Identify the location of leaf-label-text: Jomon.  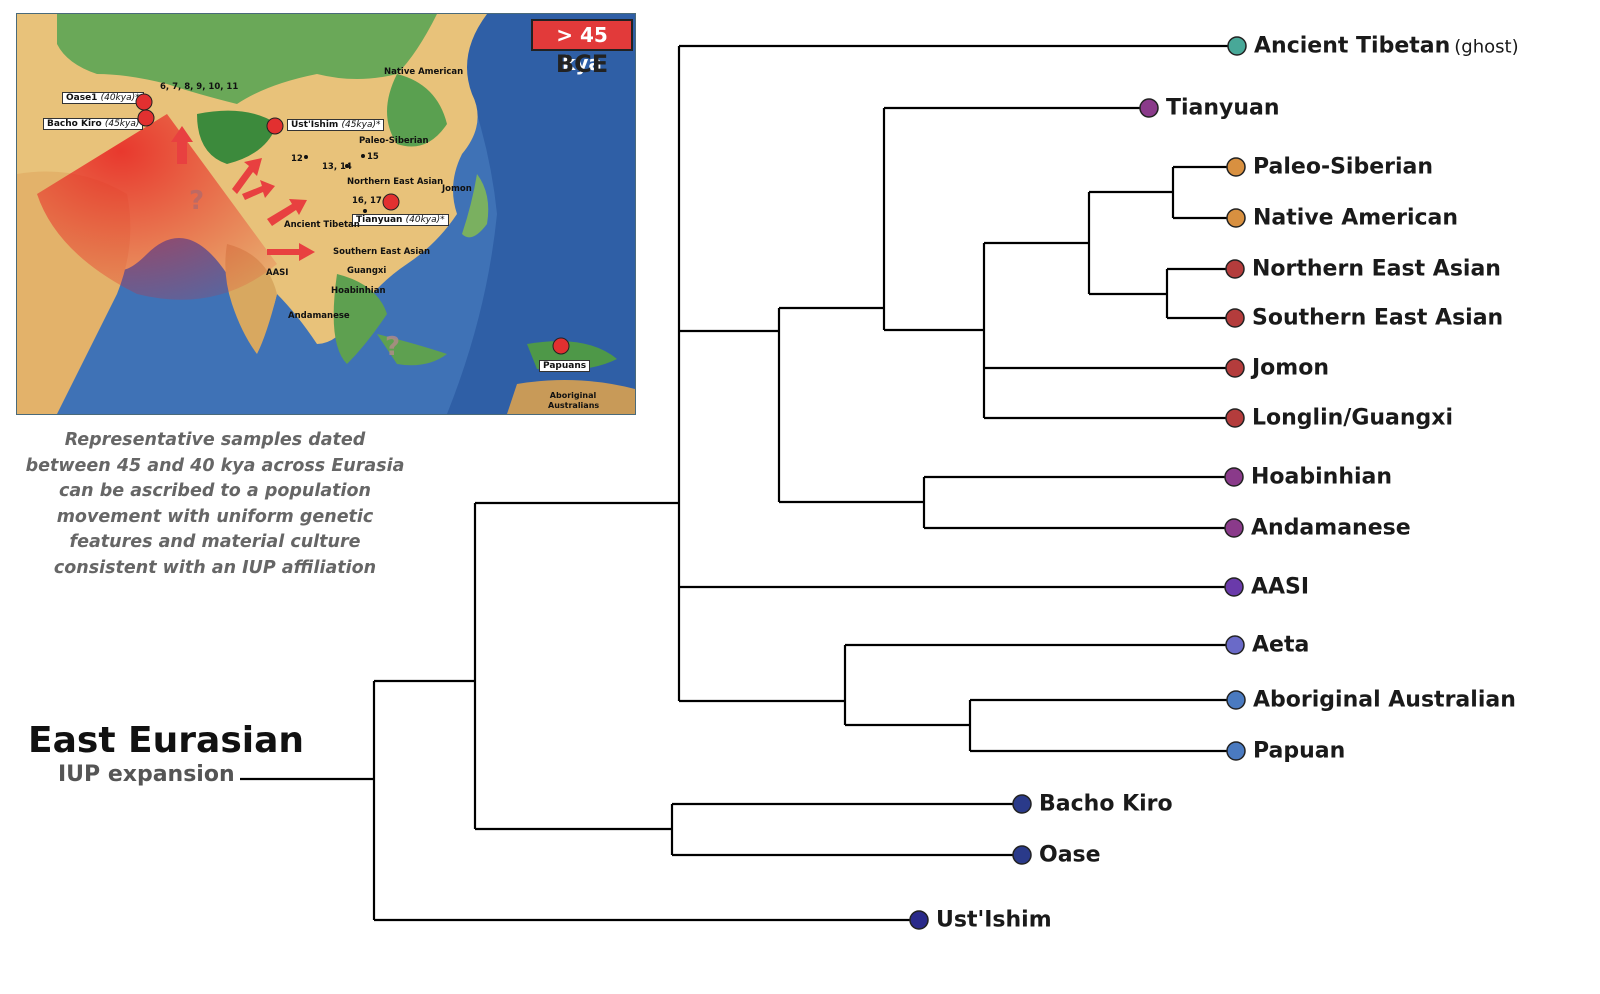
(1290, 368).